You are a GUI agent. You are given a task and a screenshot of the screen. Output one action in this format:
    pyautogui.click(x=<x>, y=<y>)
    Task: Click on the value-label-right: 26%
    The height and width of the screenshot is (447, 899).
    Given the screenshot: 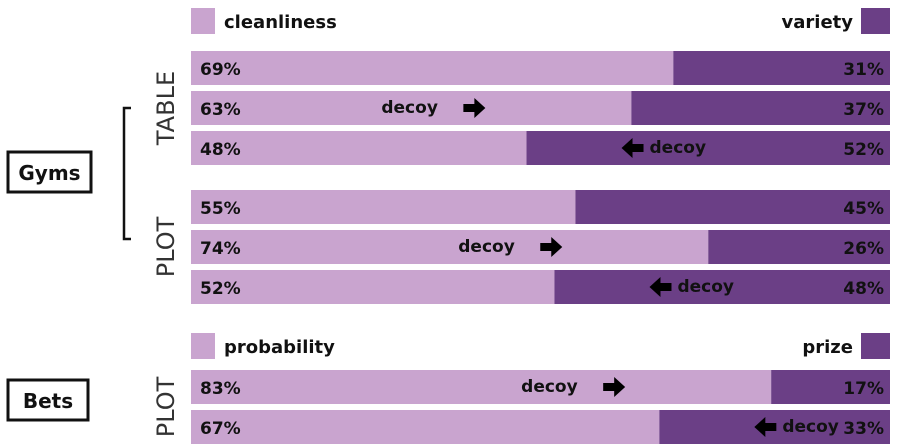 What is the action you would take?
    pyautogui.click(x=863, y=249)
    